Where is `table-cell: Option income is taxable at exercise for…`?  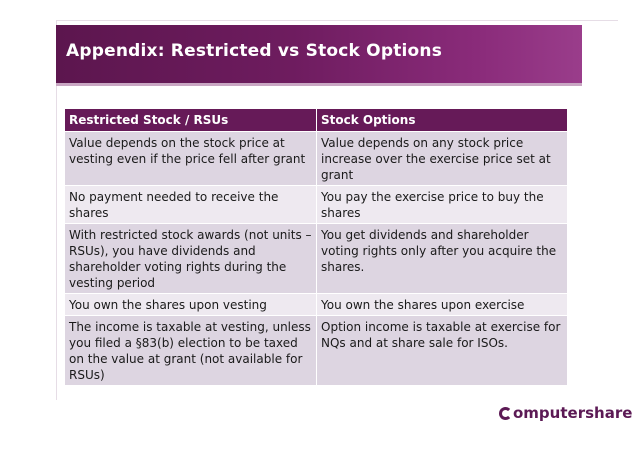 table-cell: Option income is taxable at exercise for… is located at coordinates (442, 350).